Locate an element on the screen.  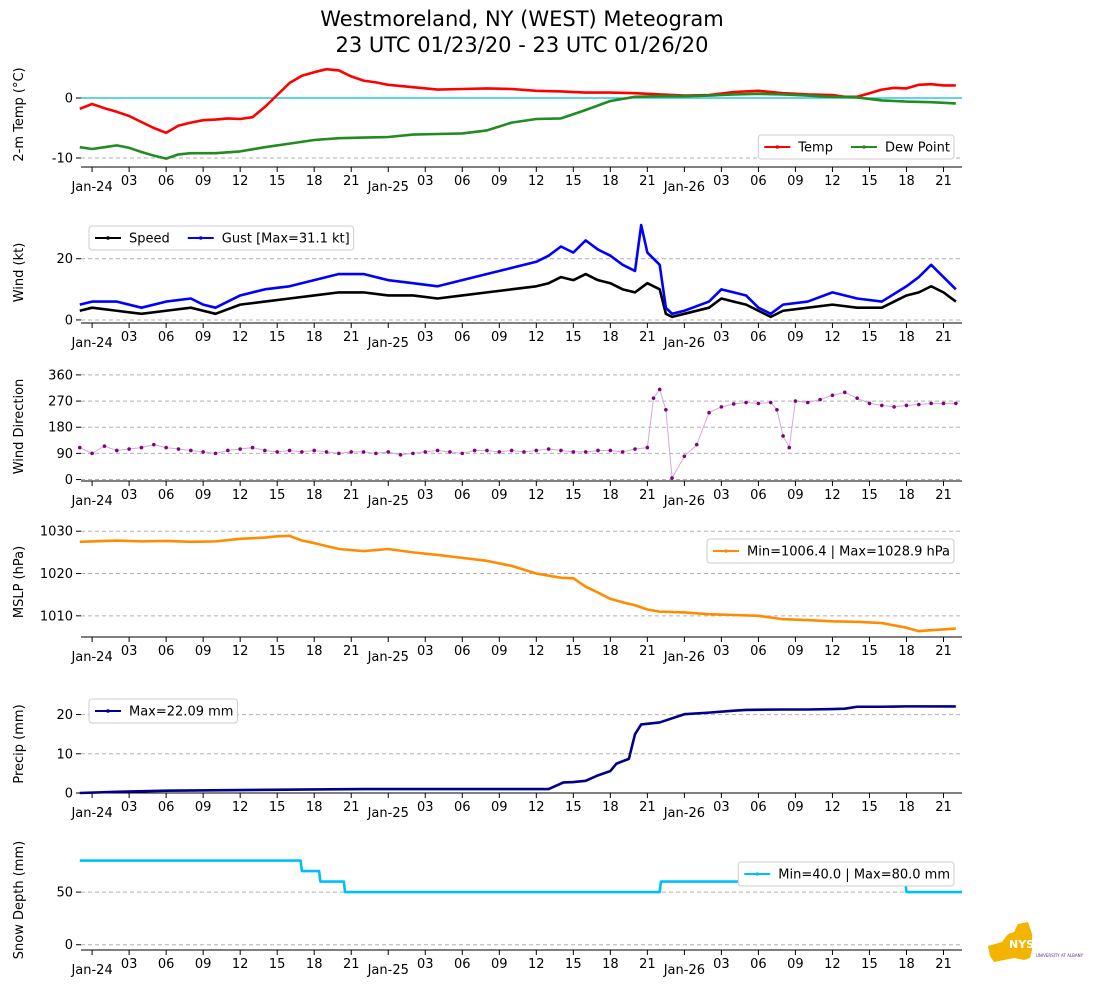
legend-label: Min=1006.4 | Max=1028.9 hPa is located at coordinates (848, 552).